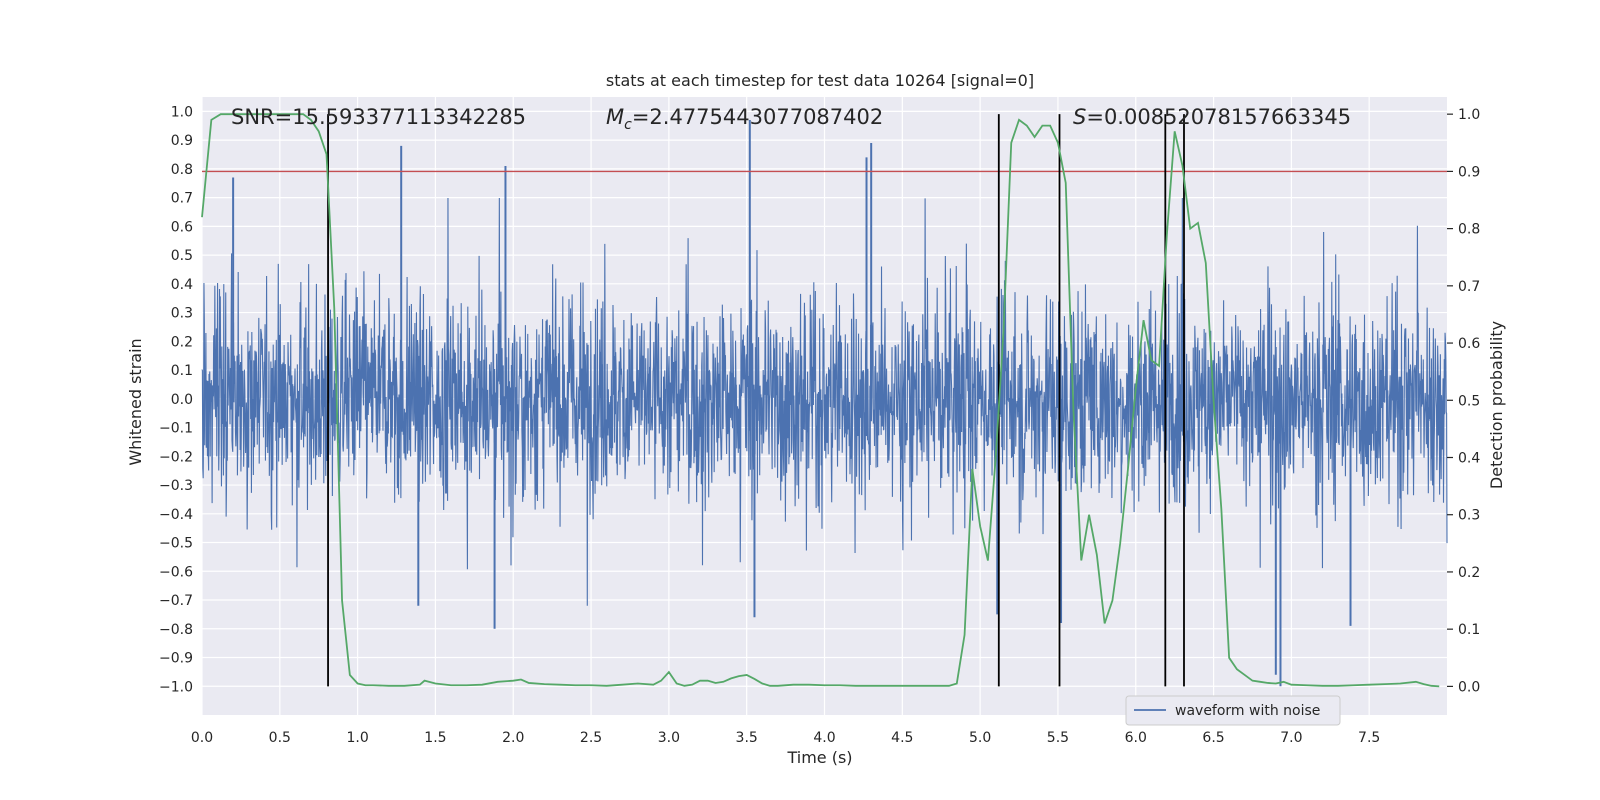 The height and width of the screenshot is (800, 1600). I want to click on y-left-tick-label: −0.1, so click(176, 429).